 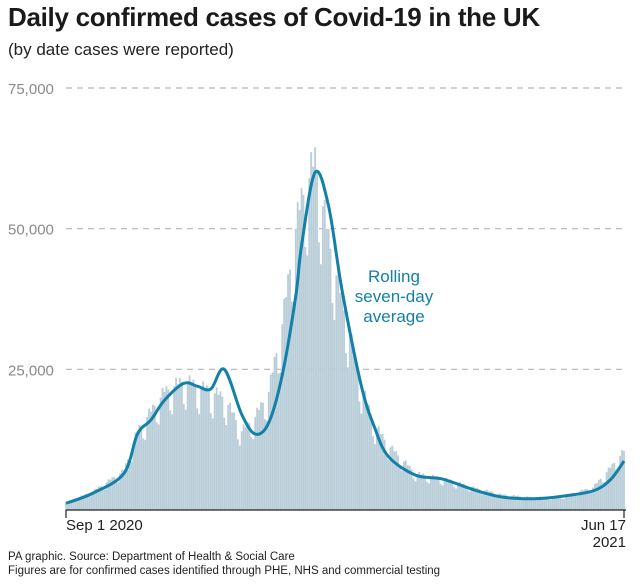 I want to click on x-tick-label-end: Jun 17, so click(x=603, y=525).